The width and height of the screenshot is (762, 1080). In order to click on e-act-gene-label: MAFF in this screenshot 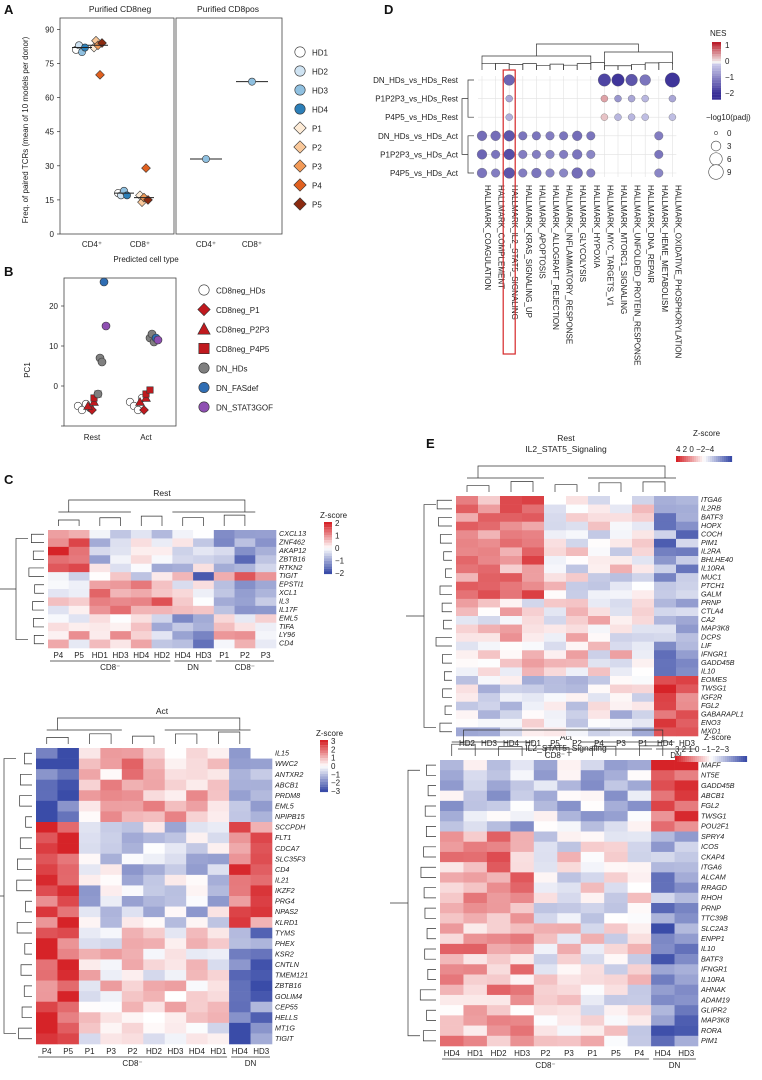, I will do `click(711, 764)`.